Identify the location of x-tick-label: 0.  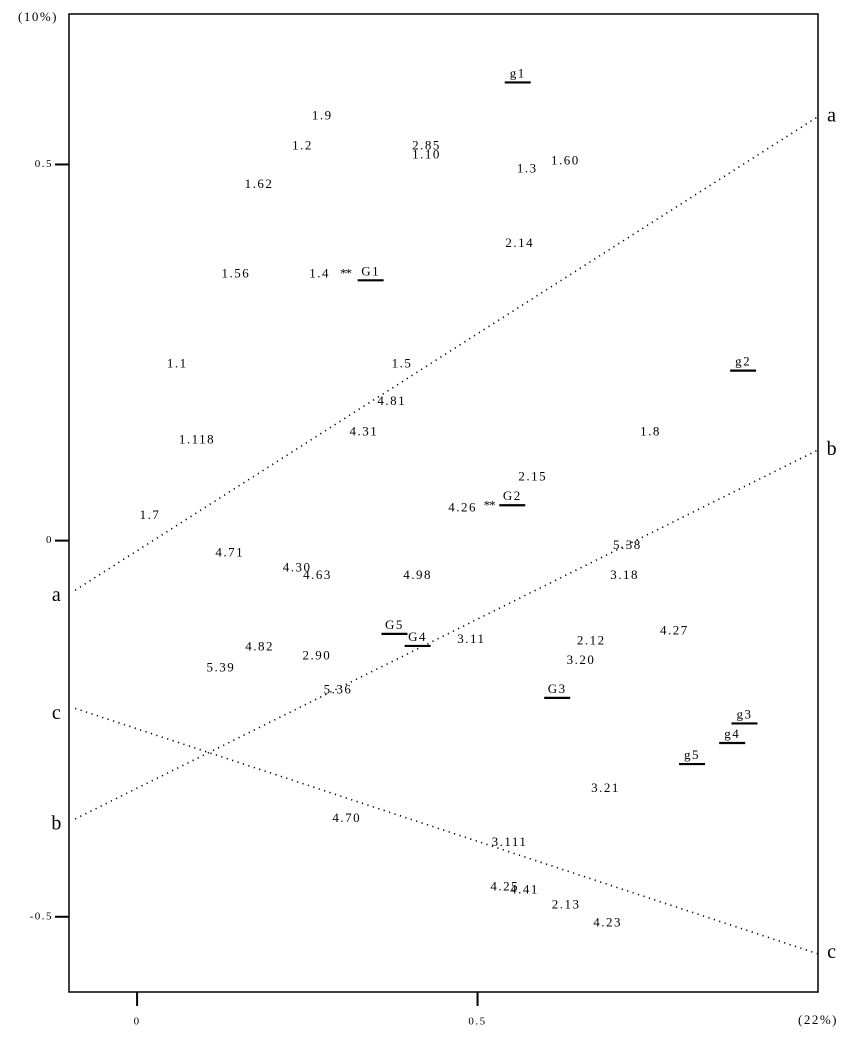
(137, 1022).